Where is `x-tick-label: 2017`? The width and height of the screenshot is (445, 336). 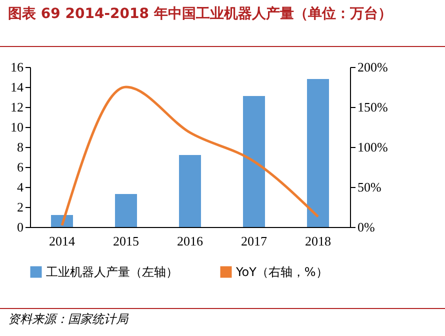
x-tick-label: 2017 is located at coordinates (254, 241).